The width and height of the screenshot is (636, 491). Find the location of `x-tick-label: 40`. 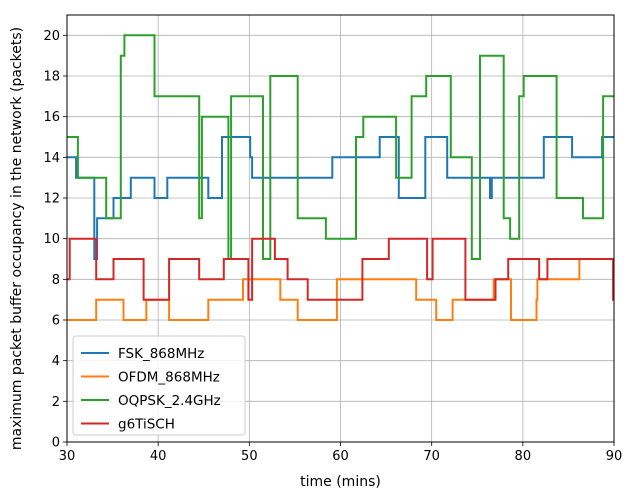

x-tick-label: 40 is located at coordinates (158, 456).